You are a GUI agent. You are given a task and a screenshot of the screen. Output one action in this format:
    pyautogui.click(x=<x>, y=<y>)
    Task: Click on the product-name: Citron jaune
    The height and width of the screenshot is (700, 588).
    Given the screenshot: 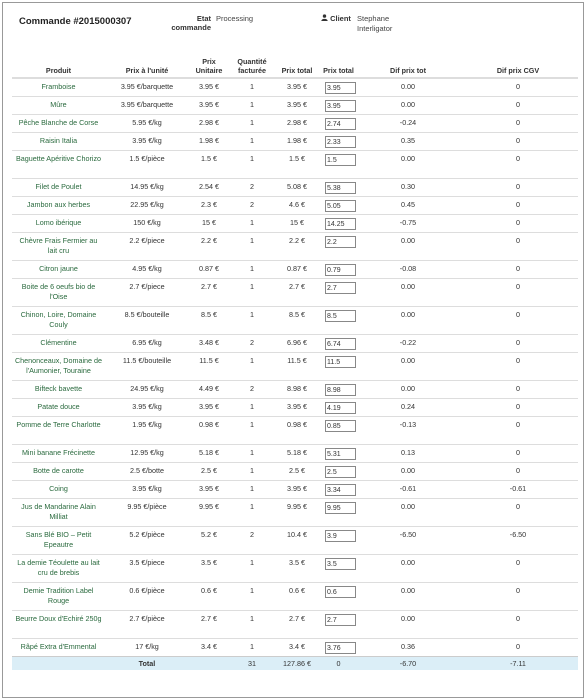 What is the action you would take?
    pyautogui.click(x=58, y=269)
    